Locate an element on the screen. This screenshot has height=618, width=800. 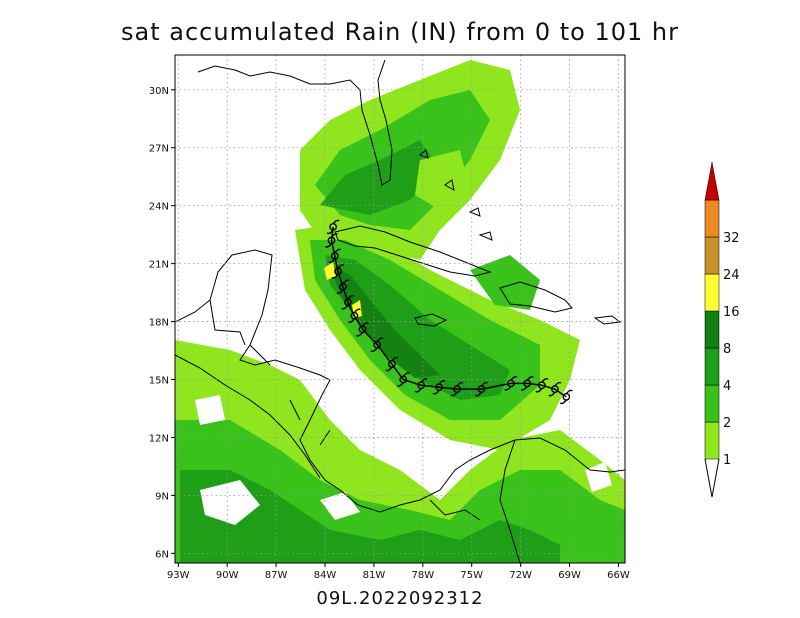
lat-tick-label: 30N is located at coordinates (159, 91).